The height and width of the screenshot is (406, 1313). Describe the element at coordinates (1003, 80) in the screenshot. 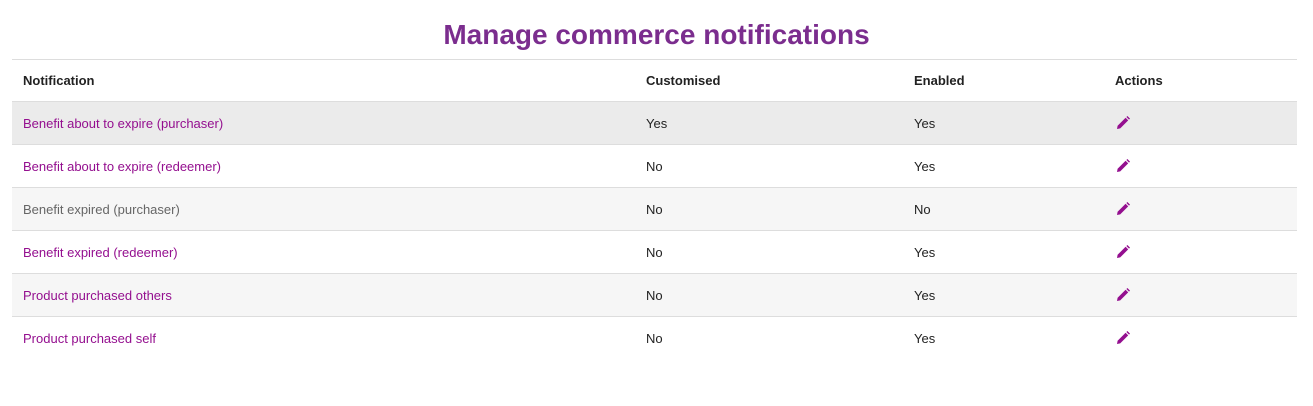

I see `header-enabled: Enabled` at that location.